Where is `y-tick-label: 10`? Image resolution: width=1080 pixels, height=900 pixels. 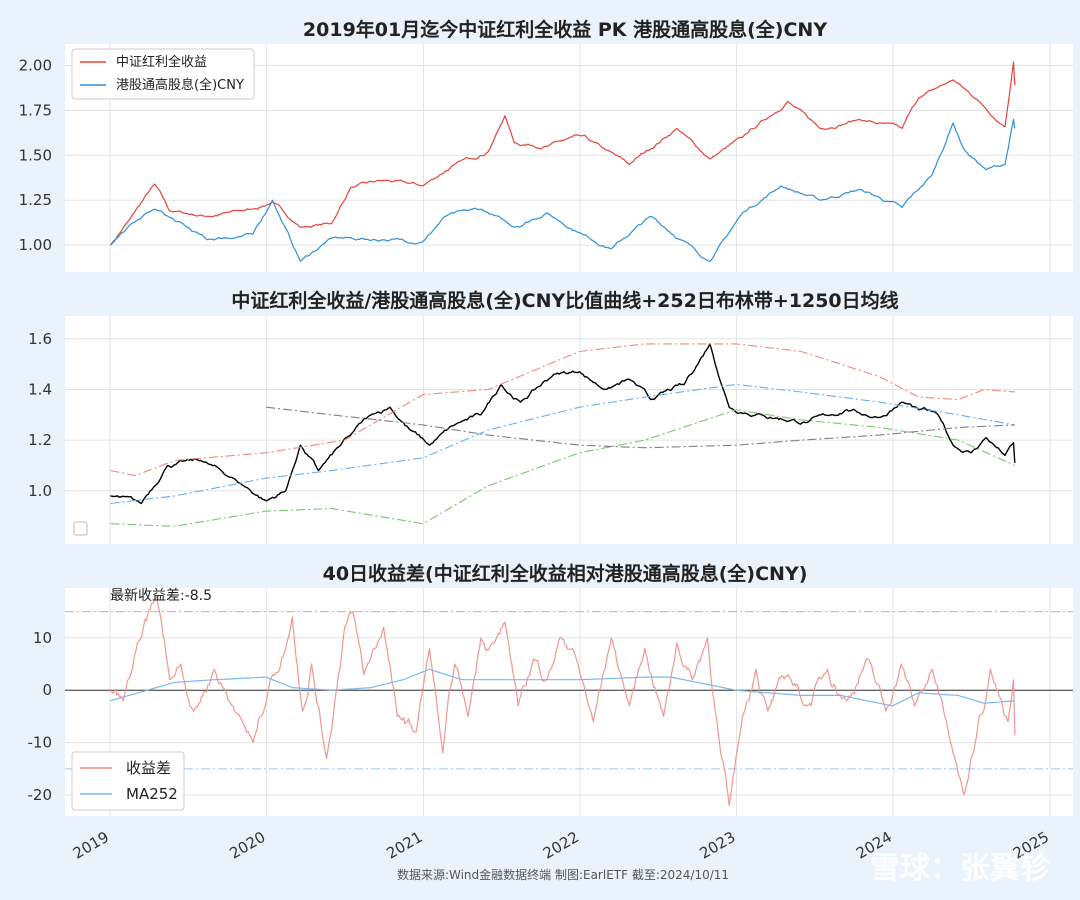
y-tick-label: 10 is located at coordinates (42, 638).